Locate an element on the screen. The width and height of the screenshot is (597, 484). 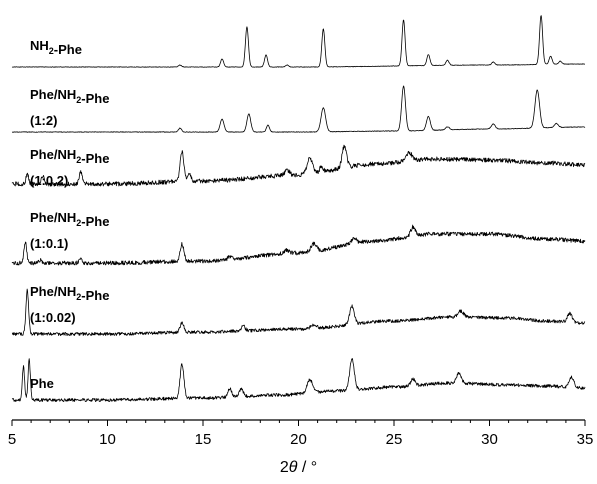
x-axis-ticks: 5 10 15 20 25 30 35 is located at coordinates (301, 434).